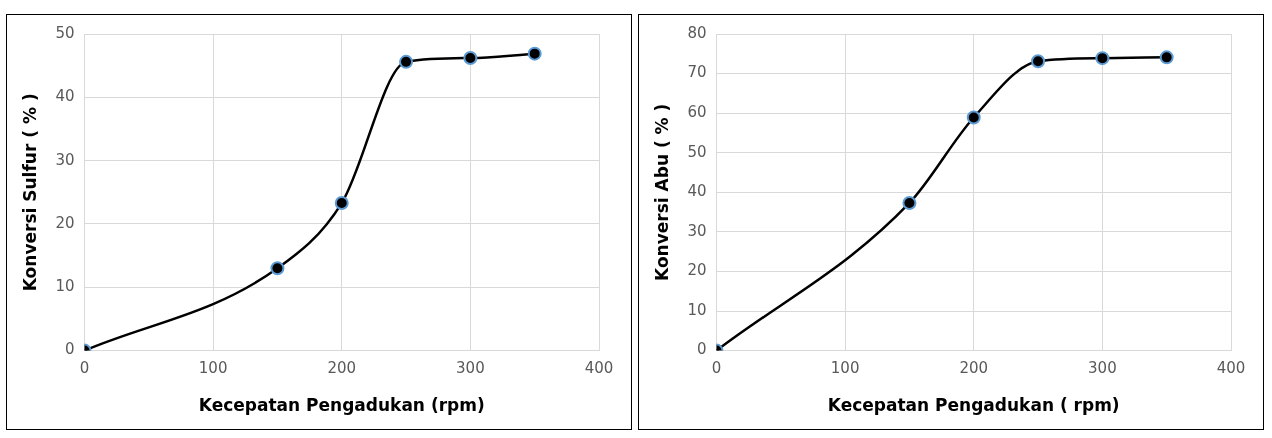  What do you see at coordinates (973, 405) in the screenshot?
I see `x-axis-title: Kecepatan Pengadukan ( rpm)` at bounding box center [973, 405].